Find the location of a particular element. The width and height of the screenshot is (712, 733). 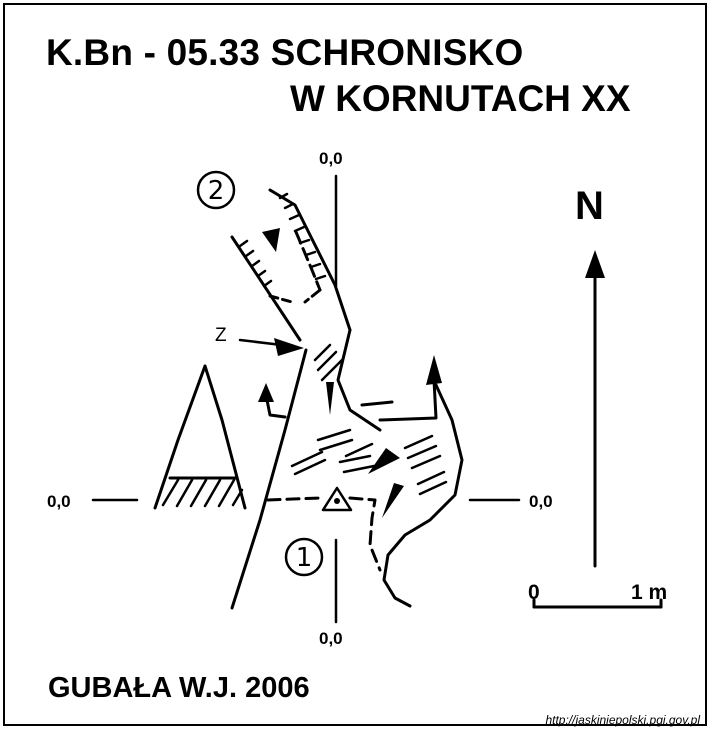

scale-end-label: 1 m is located at coordinates (649, 592).